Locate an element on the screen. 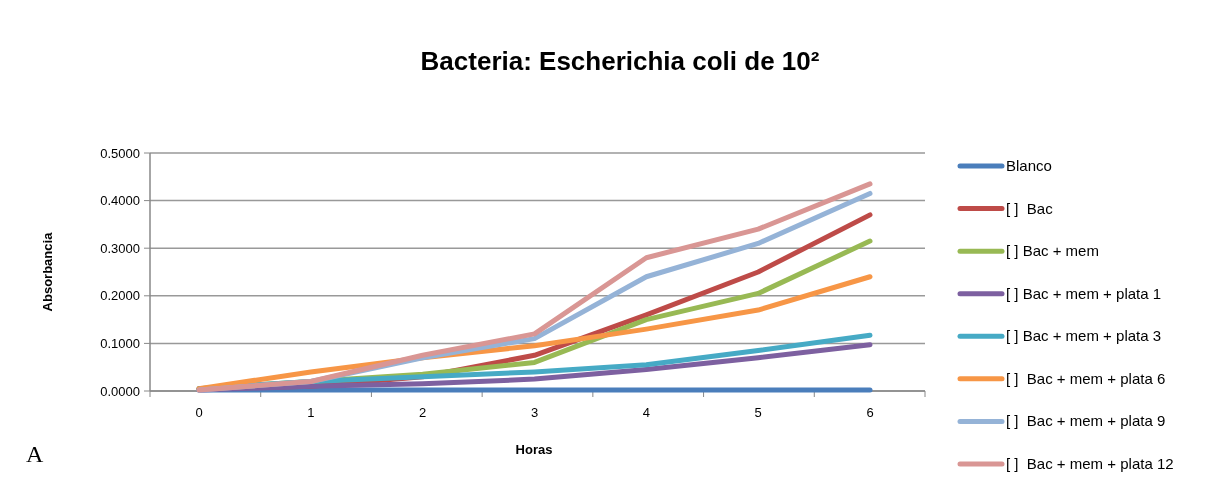  legend-label: [ ] Bac + mem + plata 1 is located at coordinates (1084, 293).